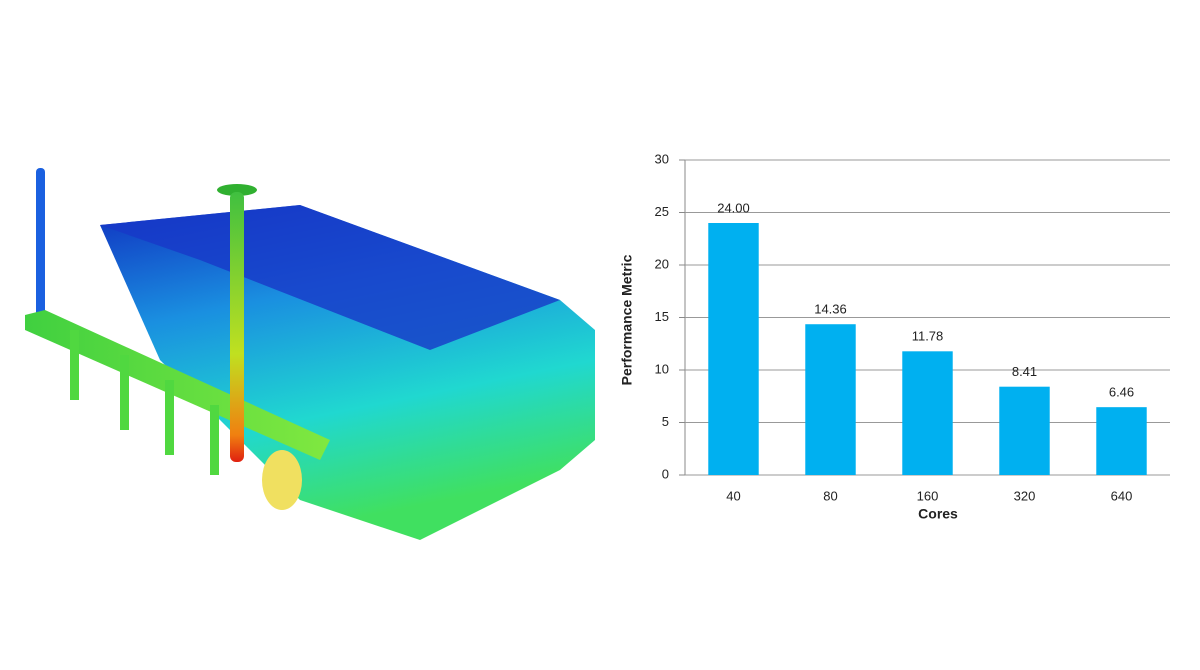 This screenshot has height=670, width=1200. What do you see at coordinates (662, 263) in the screenshot?
I see `y-tick-label: 20` at bounding box center [662, 263].